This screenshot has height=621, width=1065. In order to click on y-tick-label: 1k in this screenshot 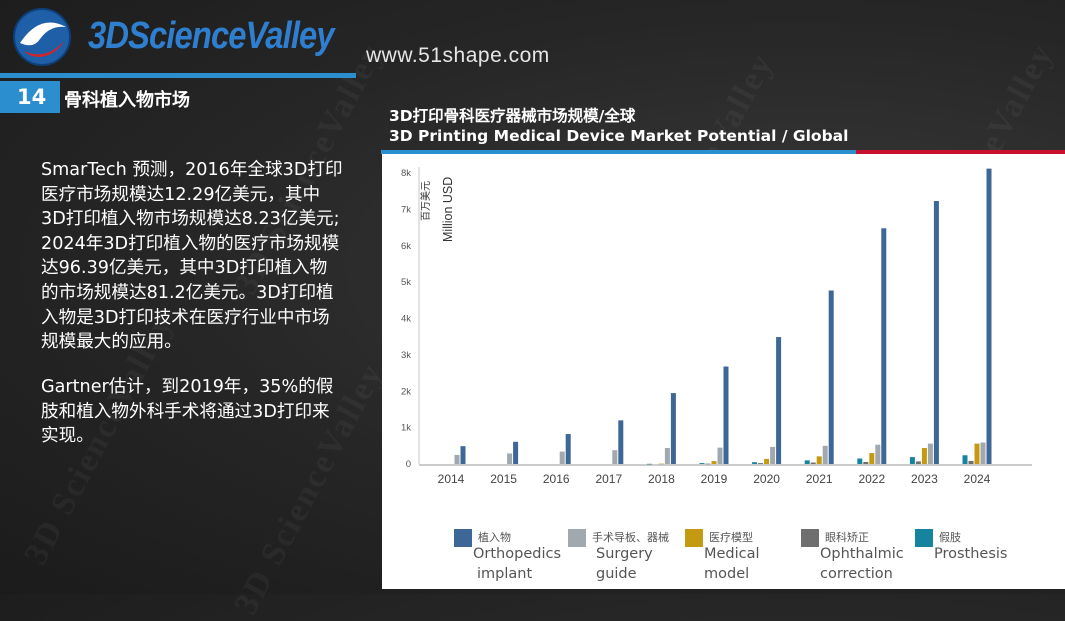, I will do `click(406, 428)`.